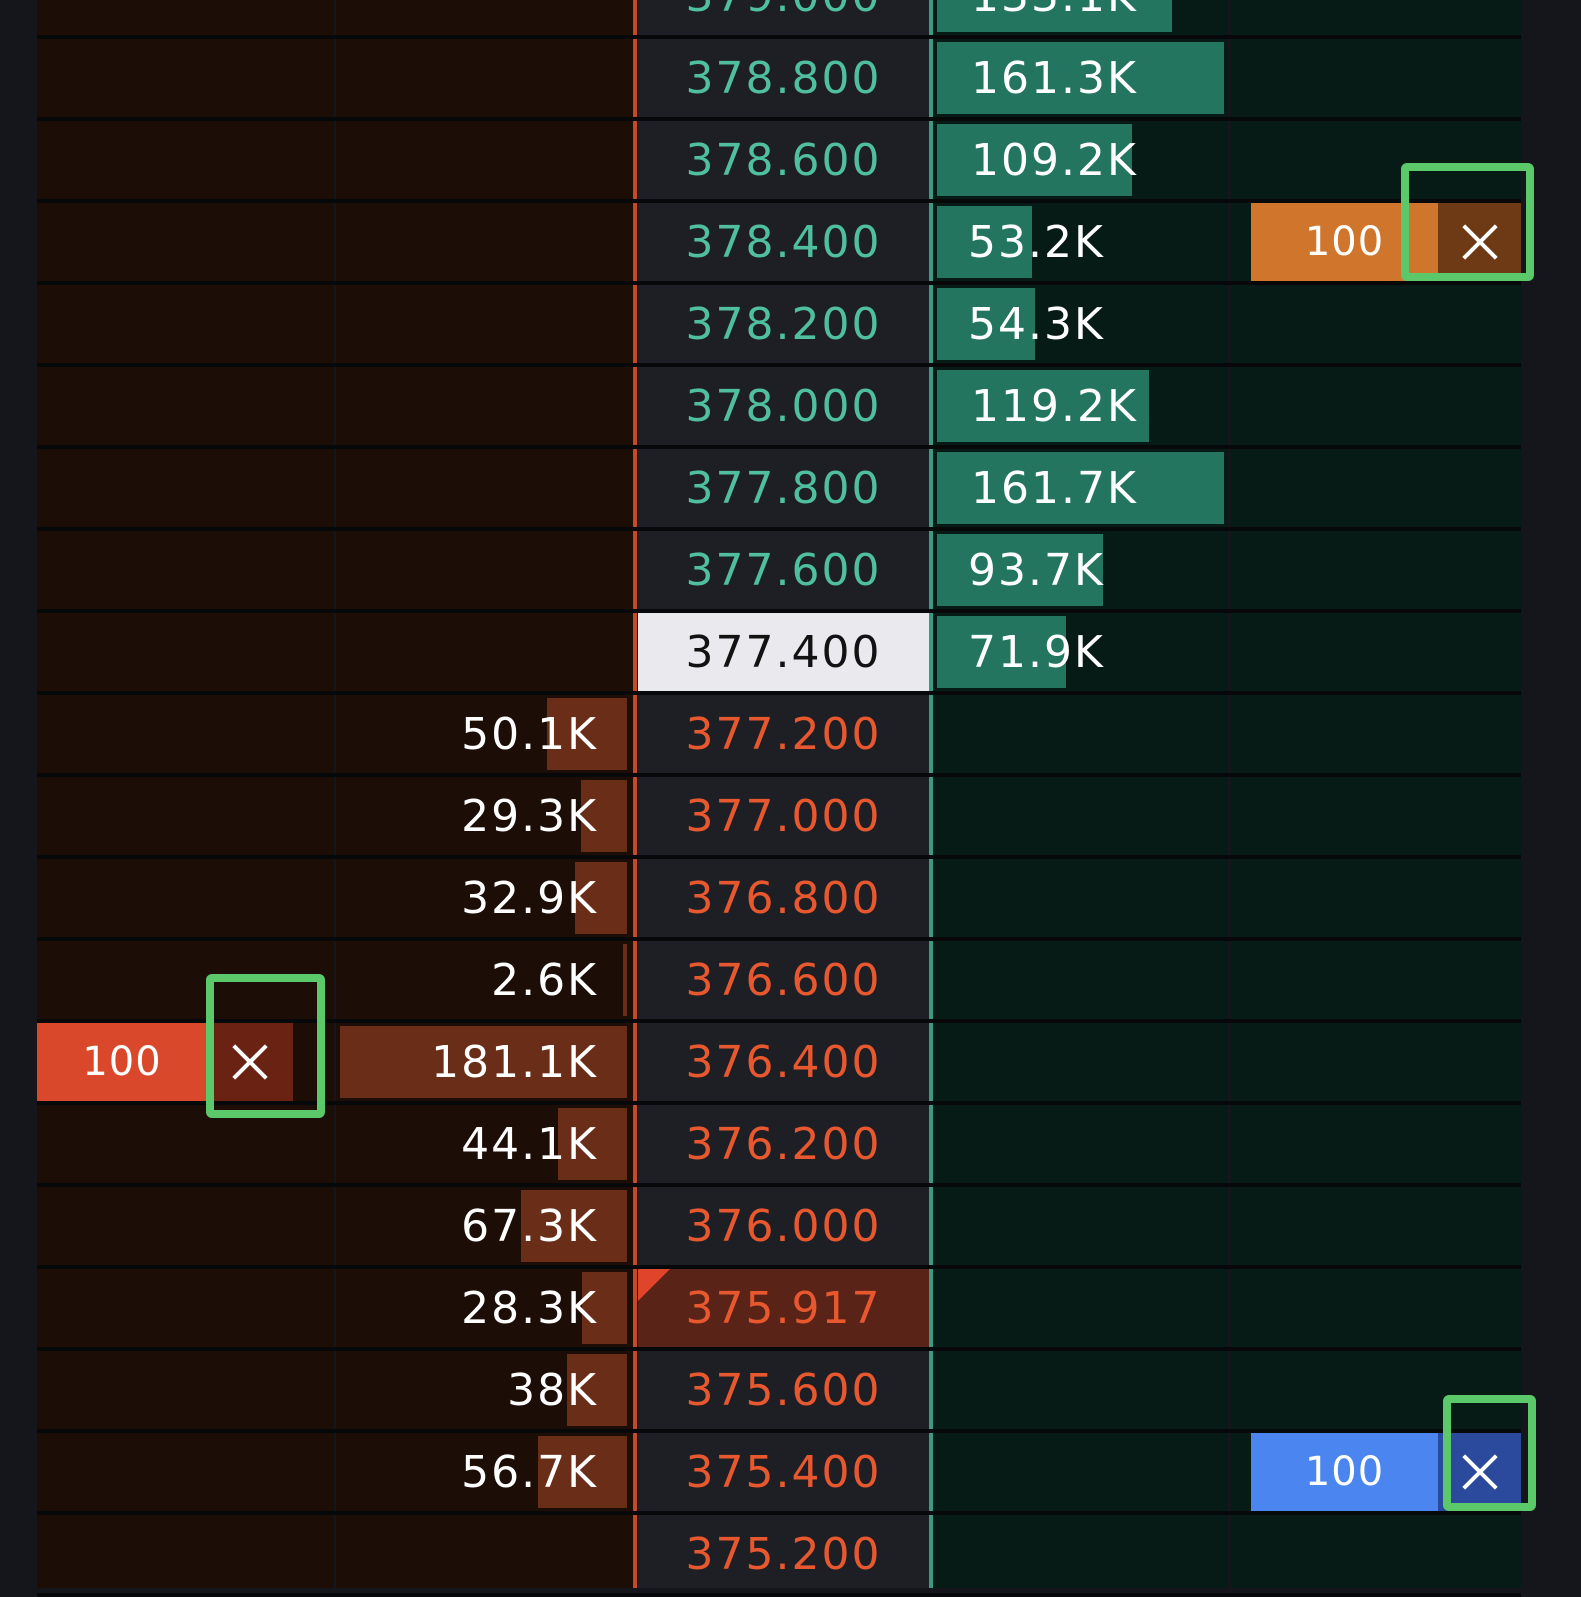 The height and width of the screenshot is (1597, 1581). Describe the element at coordinates (529, 816) in the screenshot. I see `bid-size-label: 29.3K` at that location.